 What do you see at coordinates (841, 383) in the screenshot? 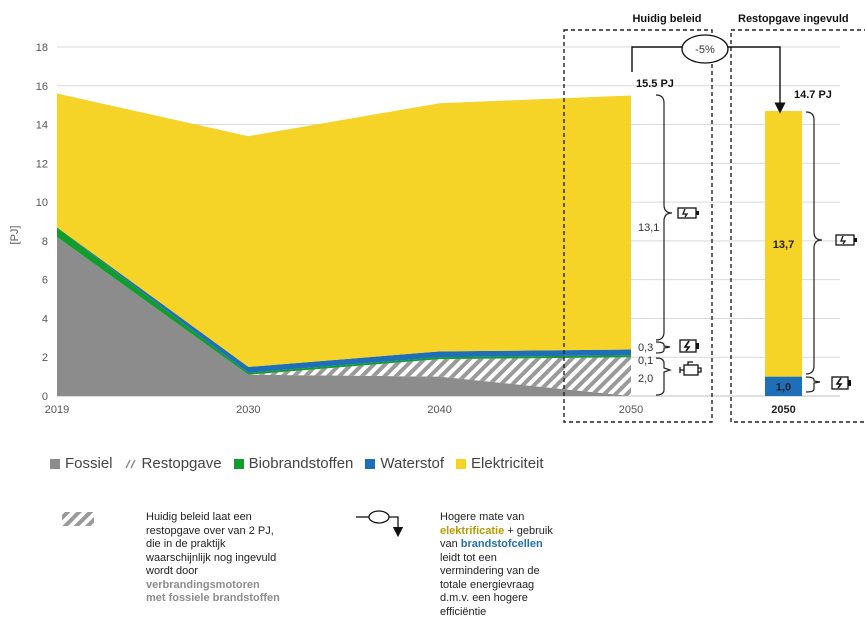
I see `fuel-cell-icon-bar` at bounding box center [841, 383].